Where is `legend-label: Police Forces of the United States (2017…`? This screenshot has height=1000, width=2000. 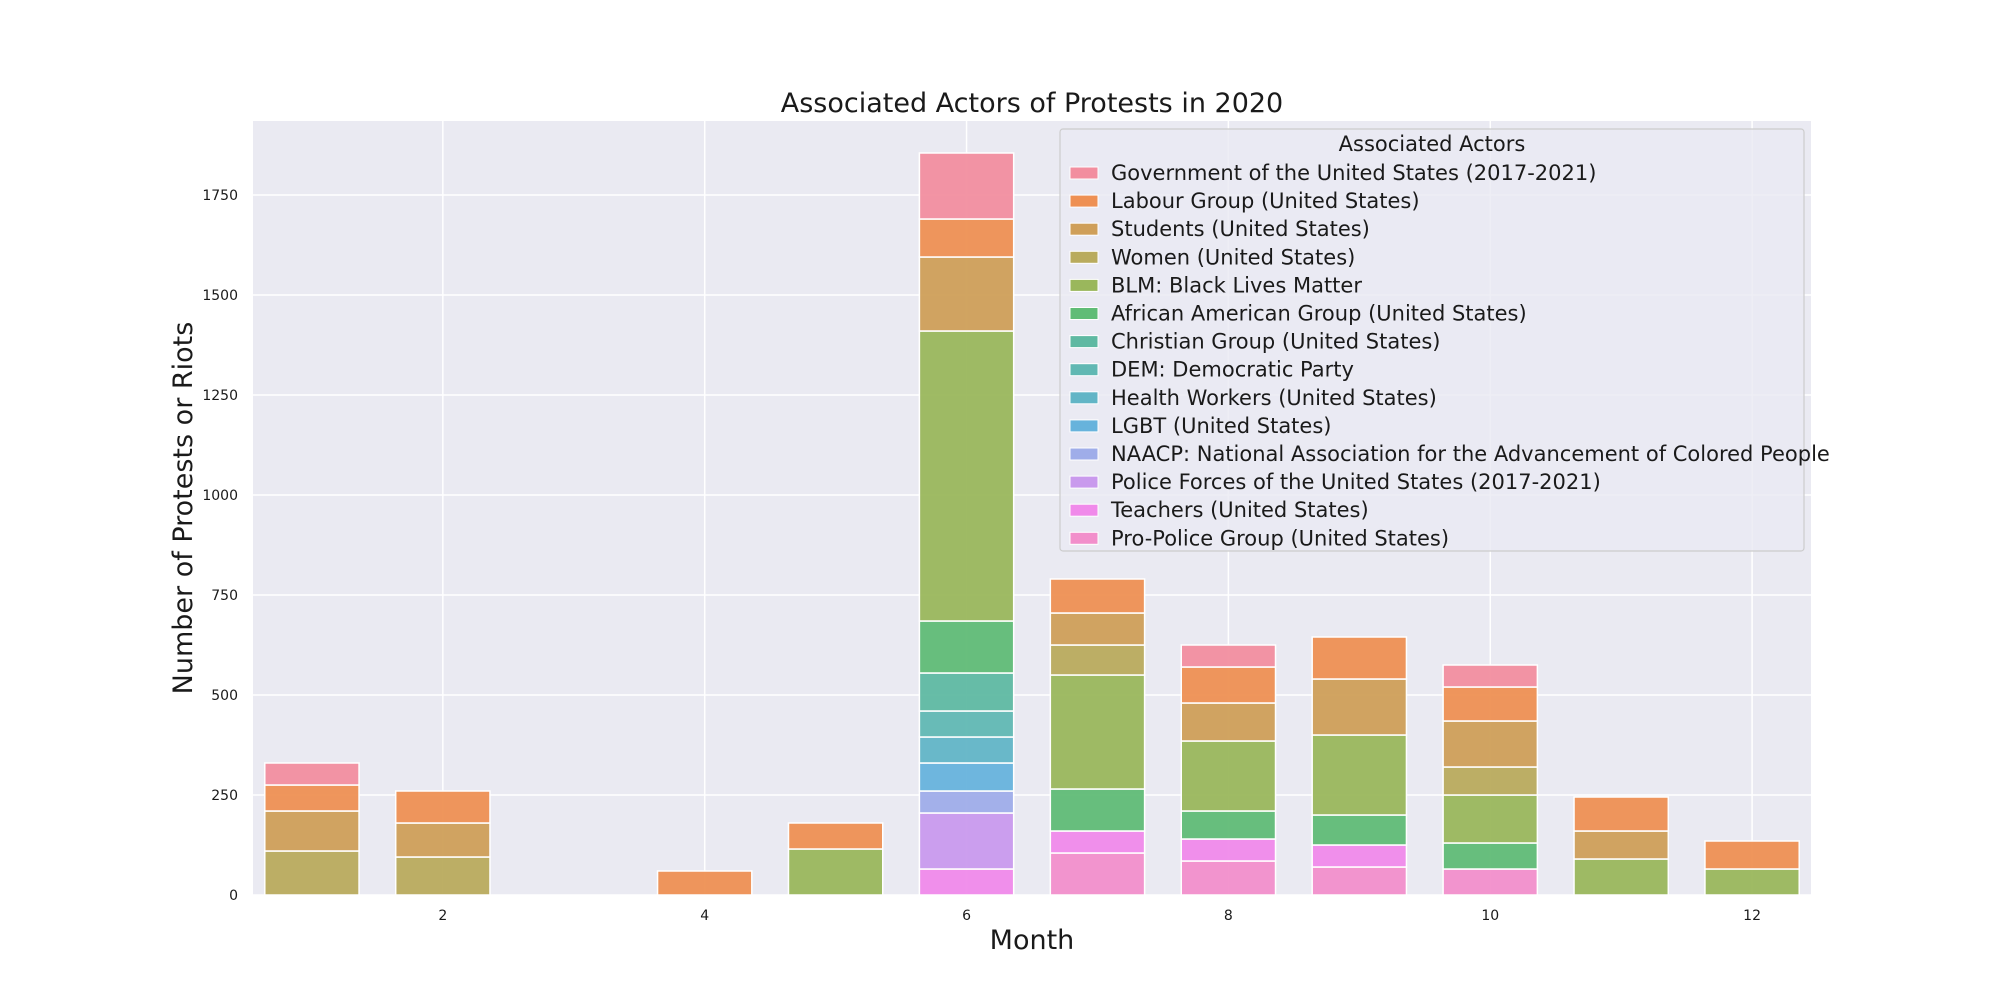 legend-label: Police Forces of the United States (2017… is located at coordinates (1356, 482).